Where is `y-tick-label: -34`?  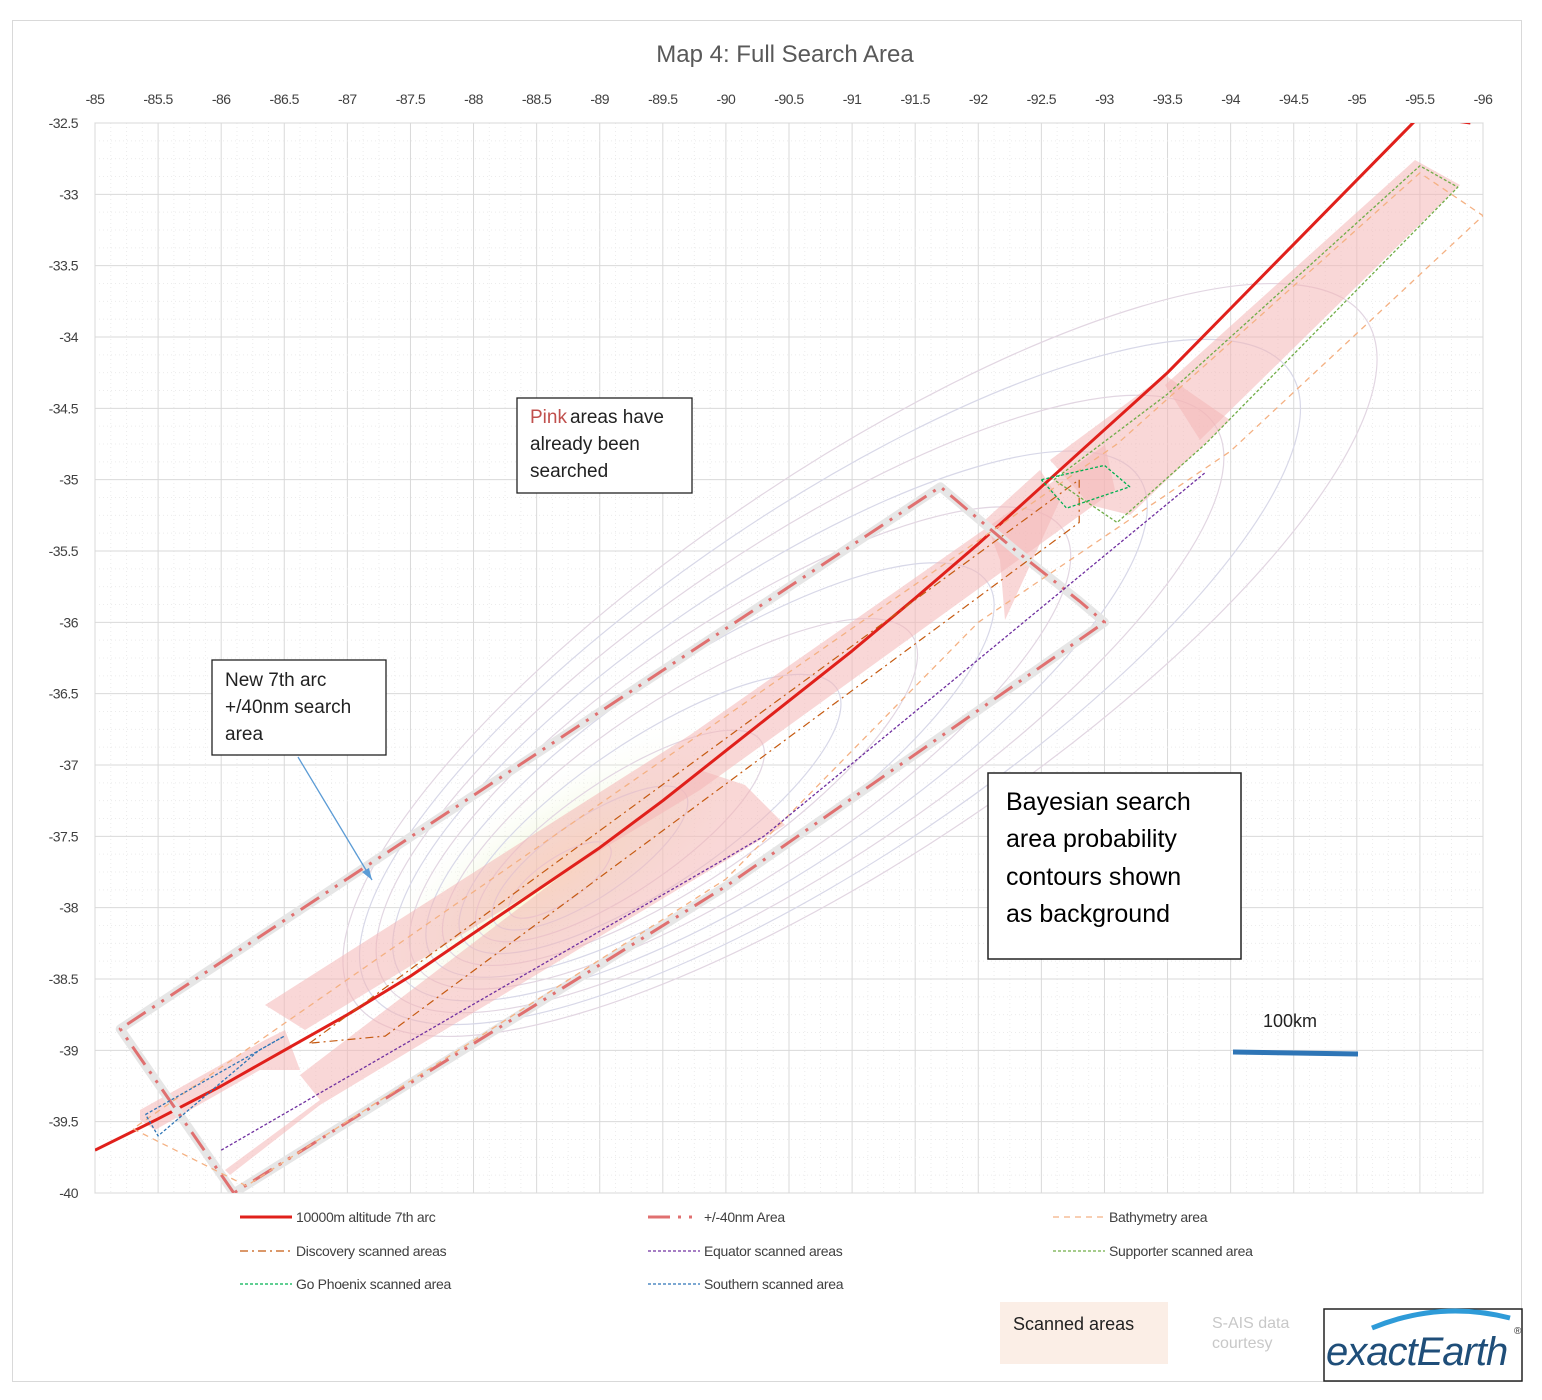
y-tick-label: -34 is located at coordinates (68, 337).